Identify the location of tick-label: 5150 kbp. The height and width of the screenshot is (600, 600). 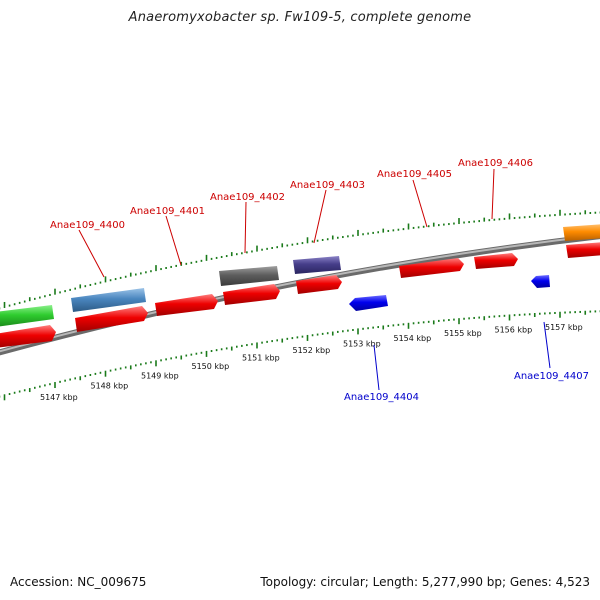
(211, 366).